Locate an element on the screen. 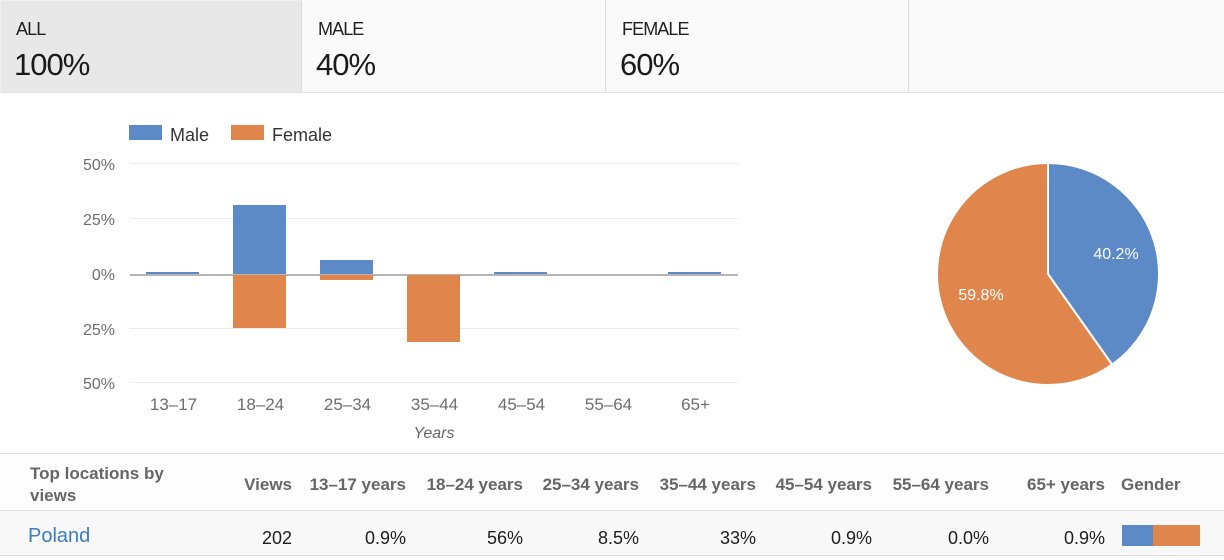 This screenshot has height=560, width=1224. svg-text: 40.2% is located at coordinates (1115, 254).